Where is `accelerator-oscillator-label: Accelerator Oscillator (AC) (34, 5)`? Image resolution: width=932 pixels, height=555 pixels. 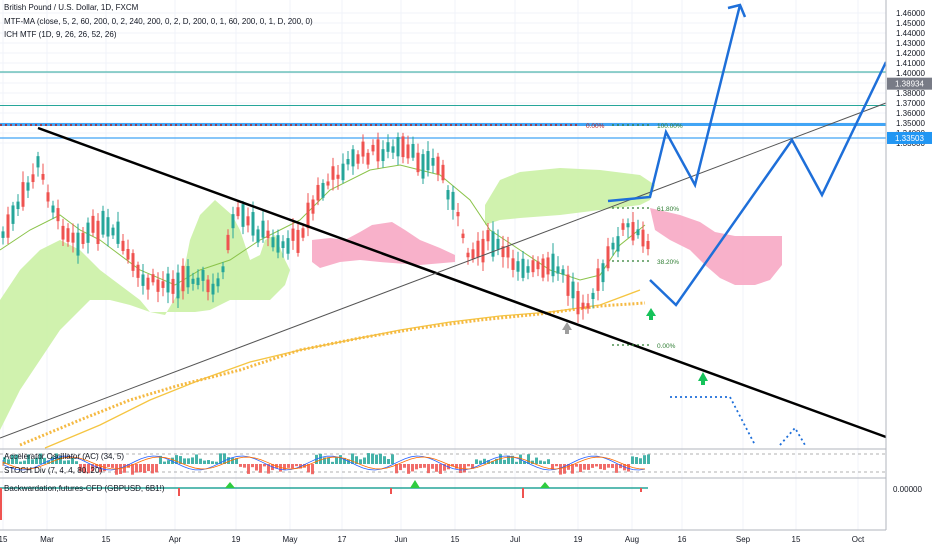
accelerator-oscillator-label: Accelerator Oscillator (AC) (34, 5) is located at coordinates (64, 456).